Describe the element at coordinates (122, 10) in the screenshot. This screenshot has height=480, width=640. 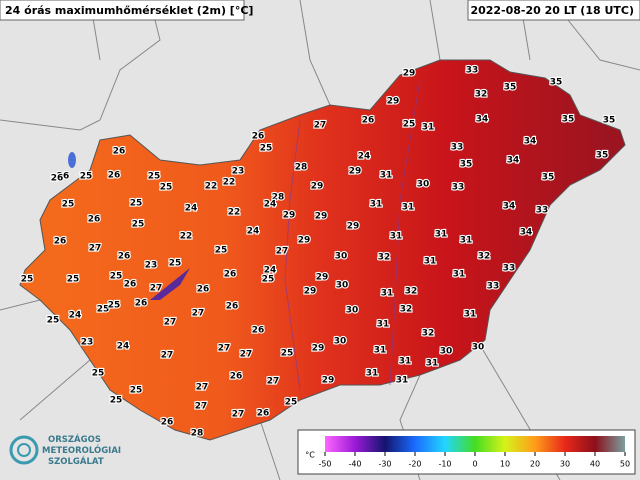
I see `title-box` at that location.